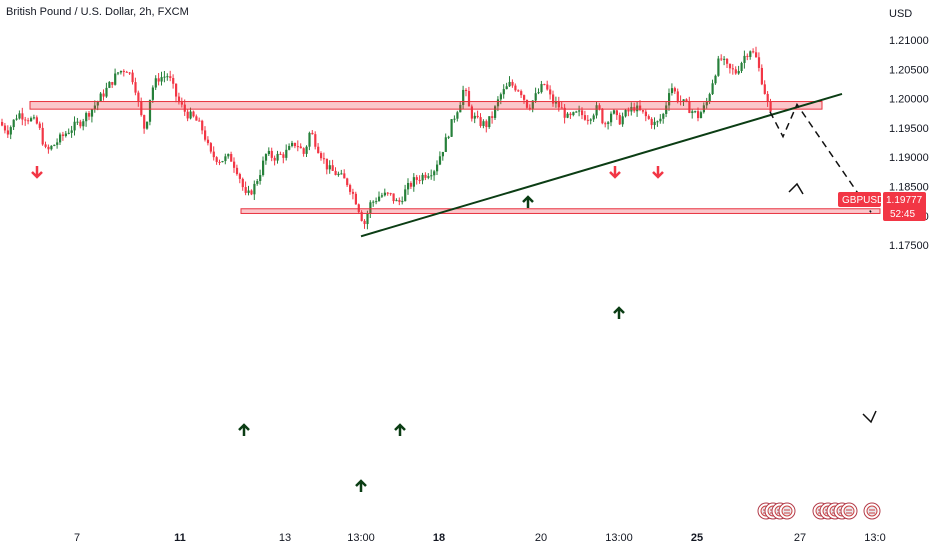 Image resolution: width=932 pixels, height=550 pixels. Describe the element at coordinates (560, 211) in the screenshot. I see `support-zone` at that location.